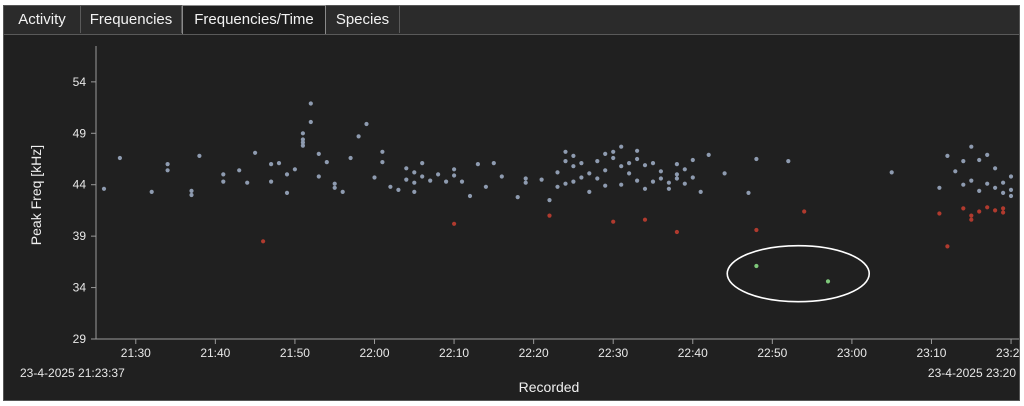 The image size is (1024, 406). I want to click on y-tick-label: 39, so click(80, 236).